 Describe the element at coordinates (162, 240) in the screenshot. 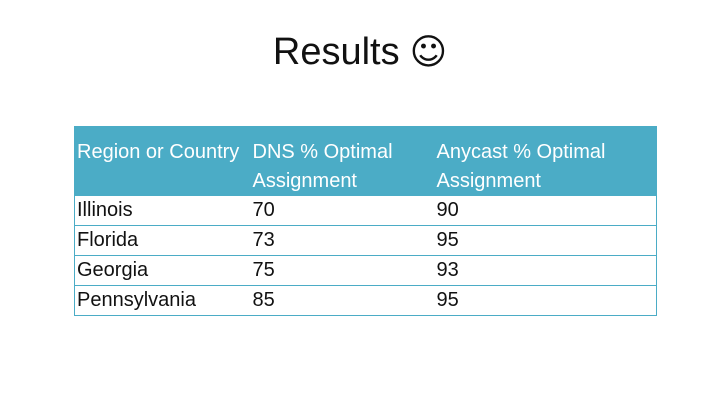

I see `cell-region: Florida` at that location.